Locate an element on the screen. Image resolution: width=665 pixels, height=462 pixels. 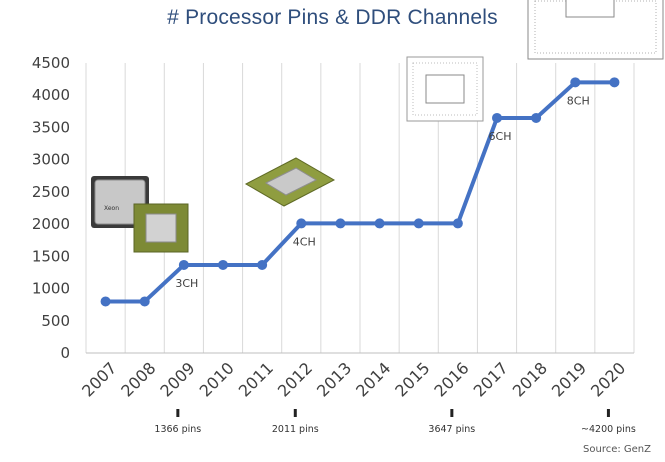
y-tick-label: 4000 is located at coordinates (51, 95).